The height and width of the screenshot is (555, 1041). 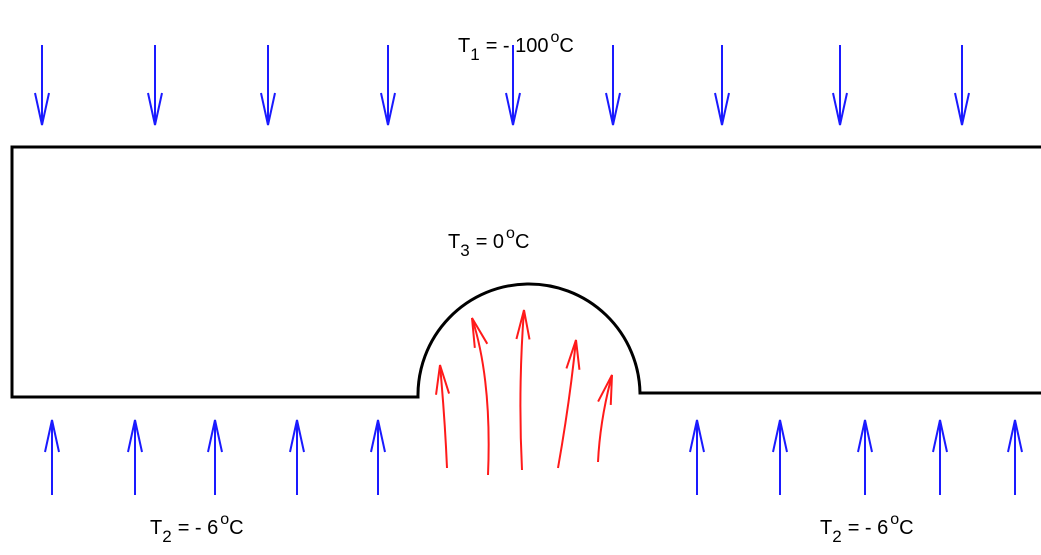 I want to click on temperature-label: T1 = - 100 oC, so click(x=516, y=46).